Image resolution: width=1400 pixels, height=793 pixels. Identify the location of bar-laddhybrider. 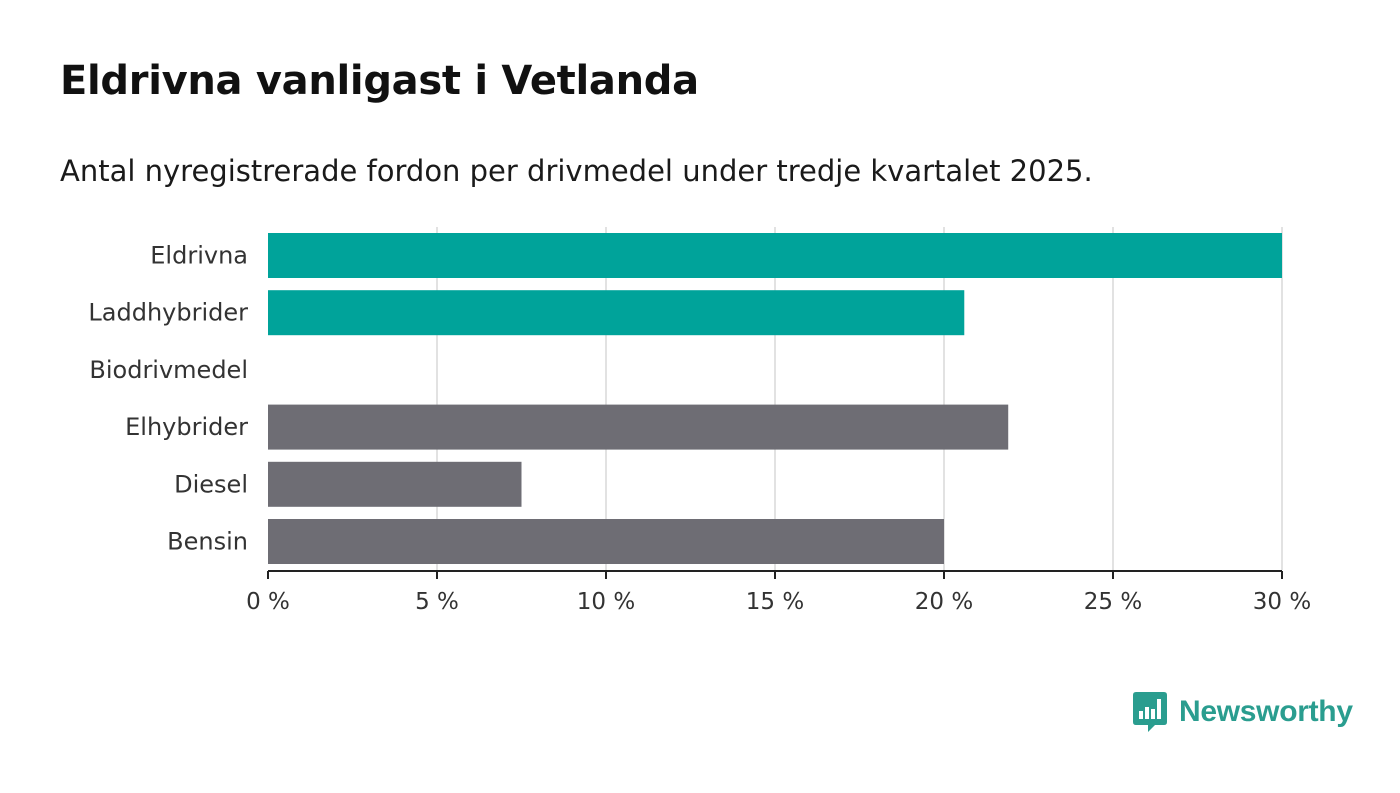
(616, 313).